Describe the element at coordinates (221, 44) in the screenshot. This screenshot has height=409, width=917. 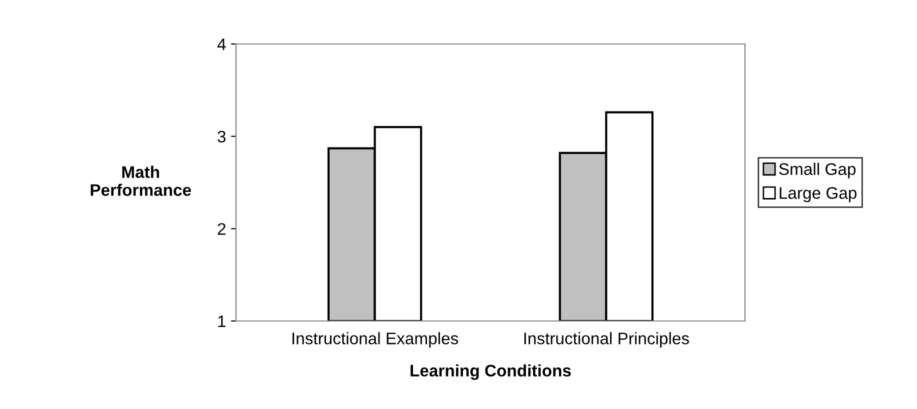
I see `y-tick-label: 4` at that location.